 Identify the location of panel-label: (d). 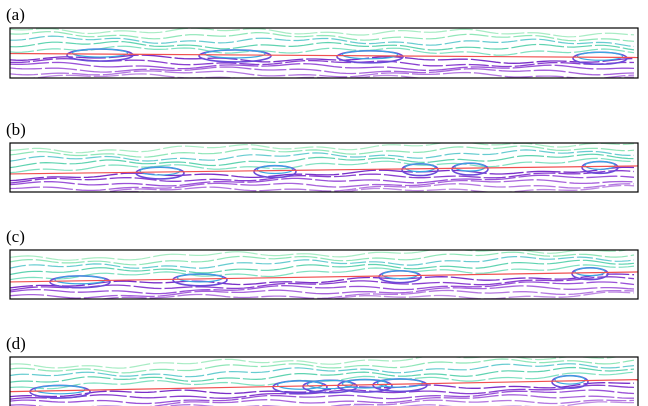
(16, 343).